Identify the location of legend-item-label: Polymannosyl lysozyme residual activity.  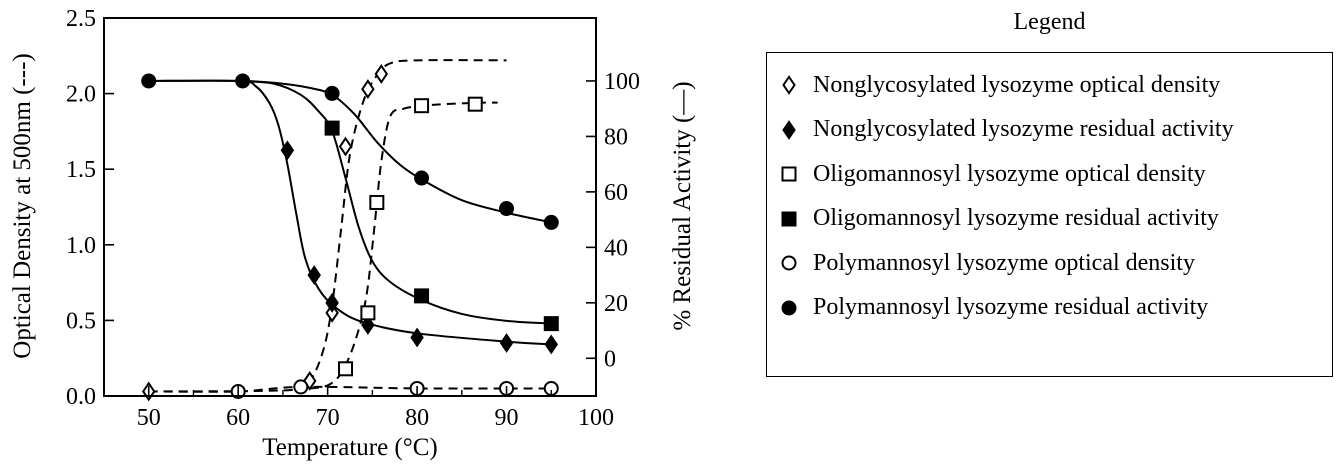
(1011, 307).